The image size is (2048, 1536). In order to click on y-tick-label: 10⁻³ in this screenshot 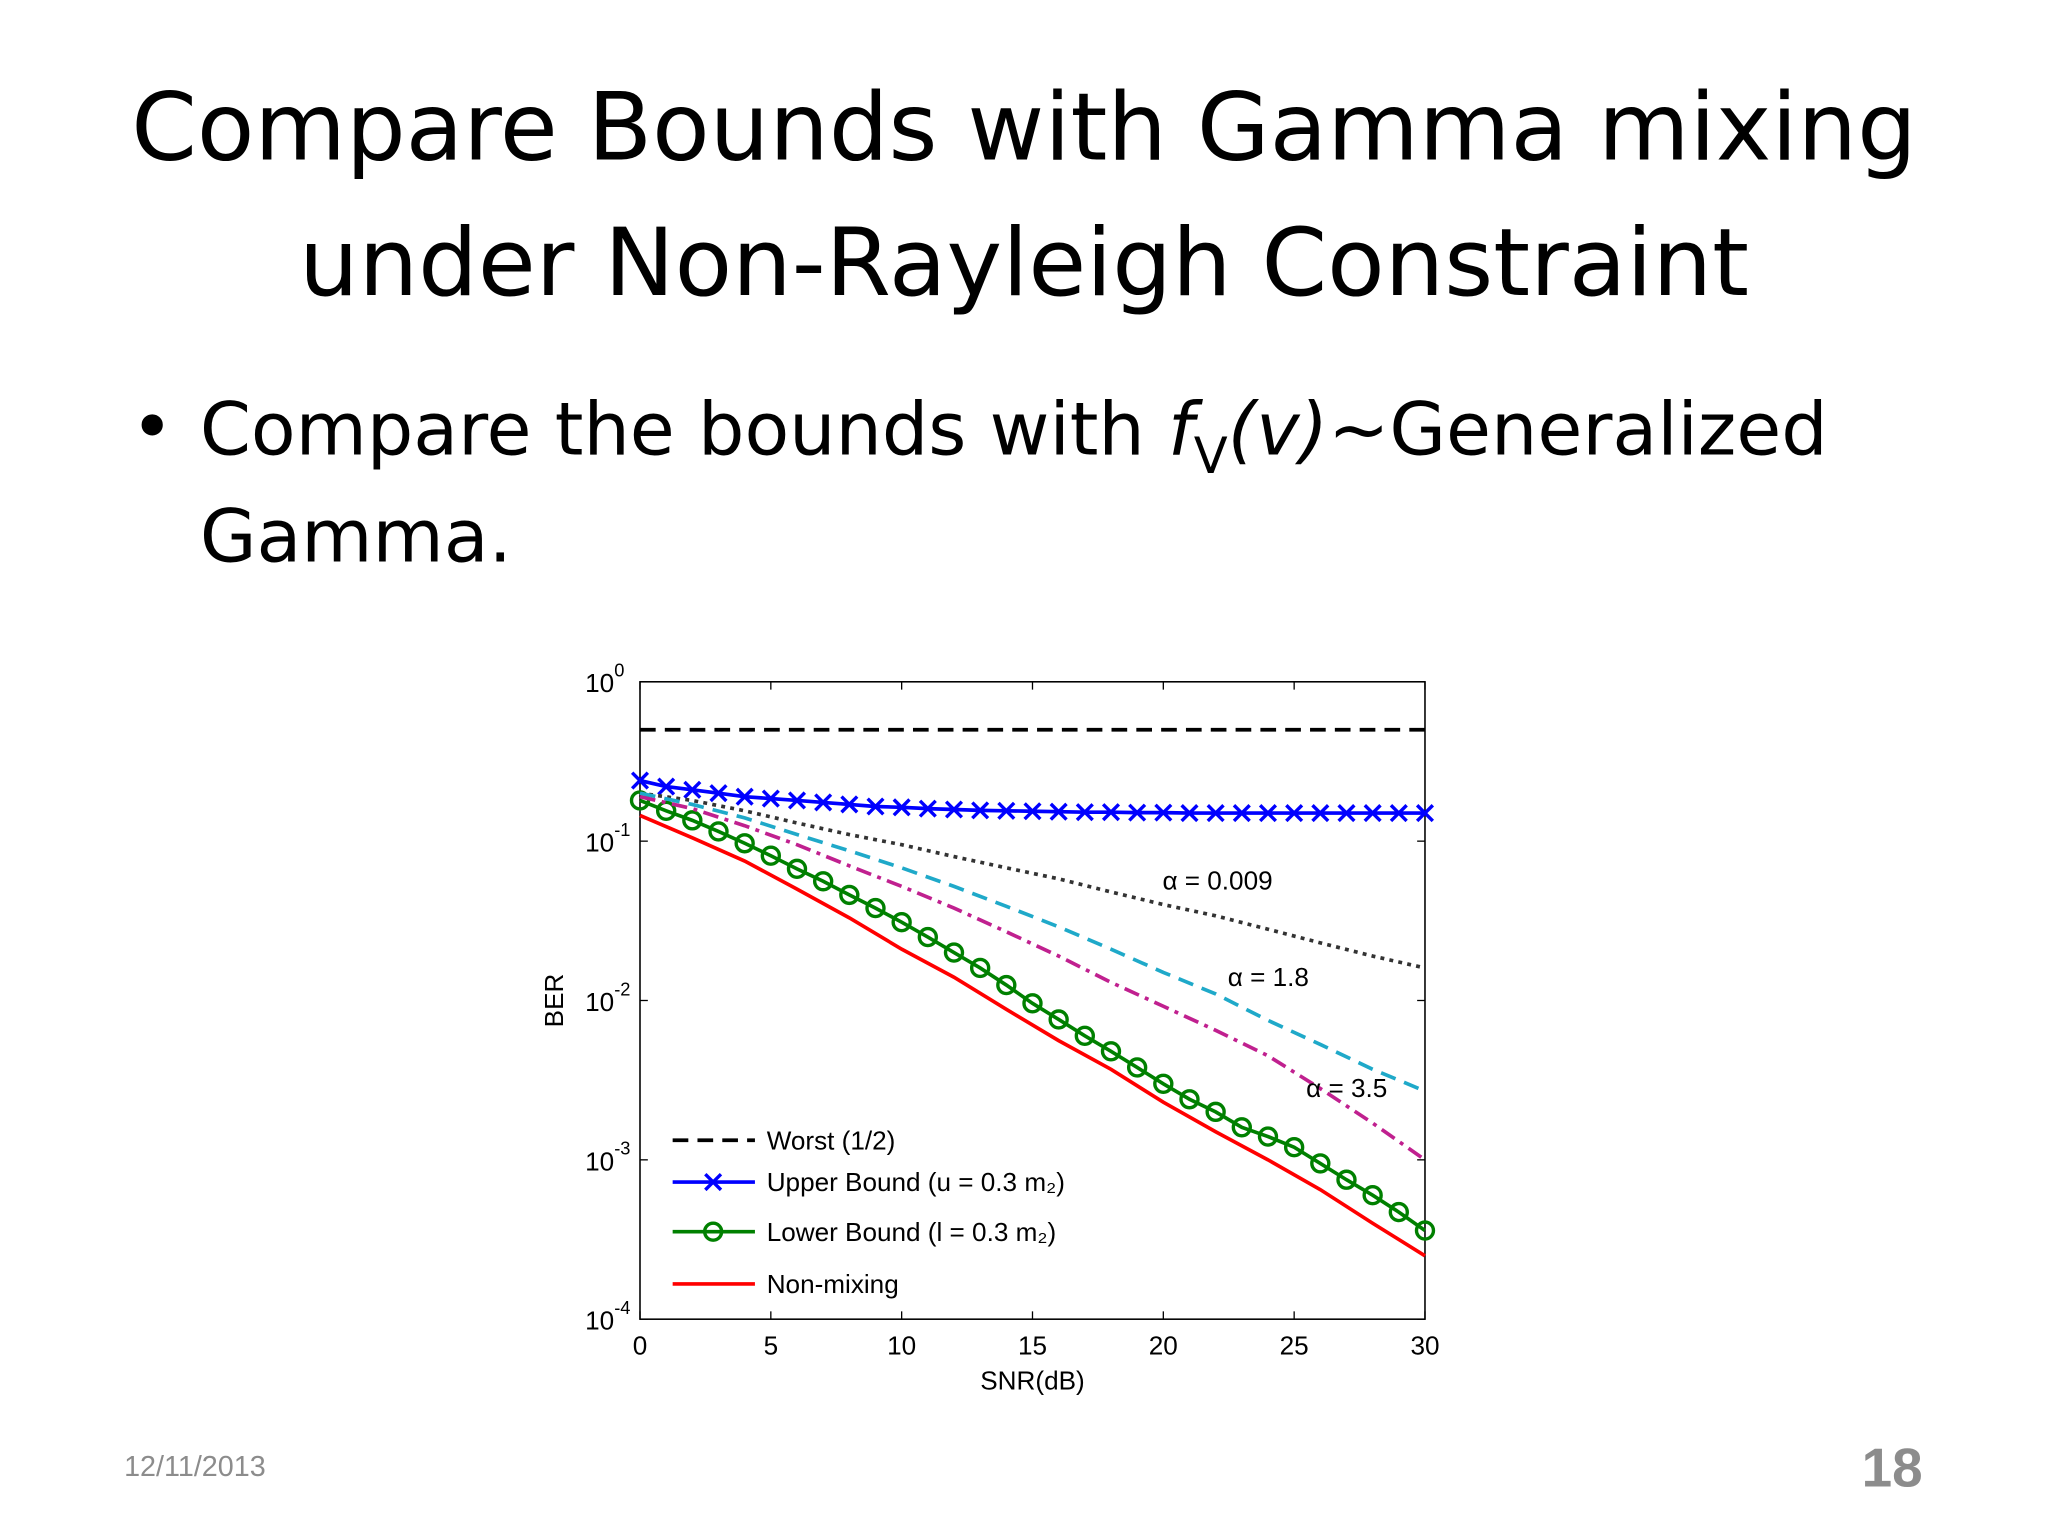, I will do `click(607, 1157)`.